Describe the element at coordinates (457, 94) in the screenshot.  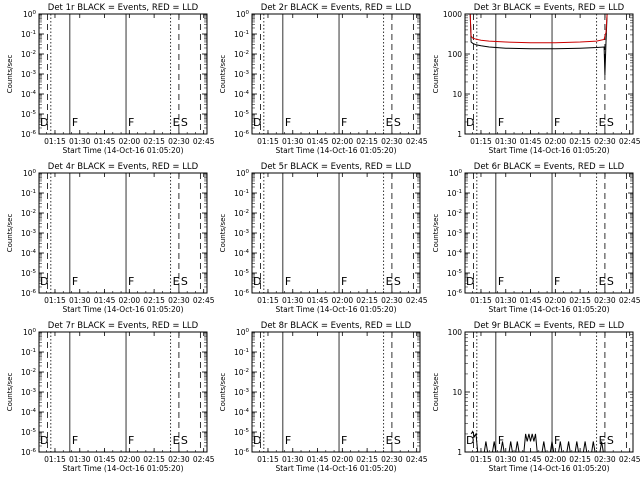
I see `y-tick-label: 10` at that location.